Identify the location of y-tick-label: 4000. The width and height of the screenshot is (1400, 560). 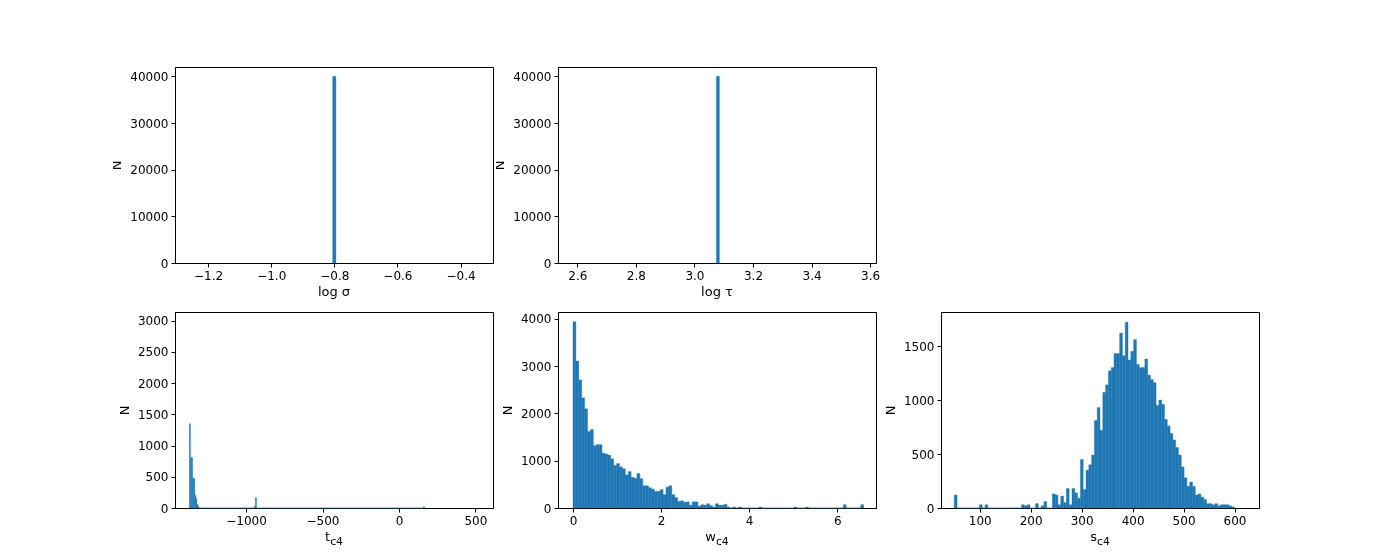
(536, 319).